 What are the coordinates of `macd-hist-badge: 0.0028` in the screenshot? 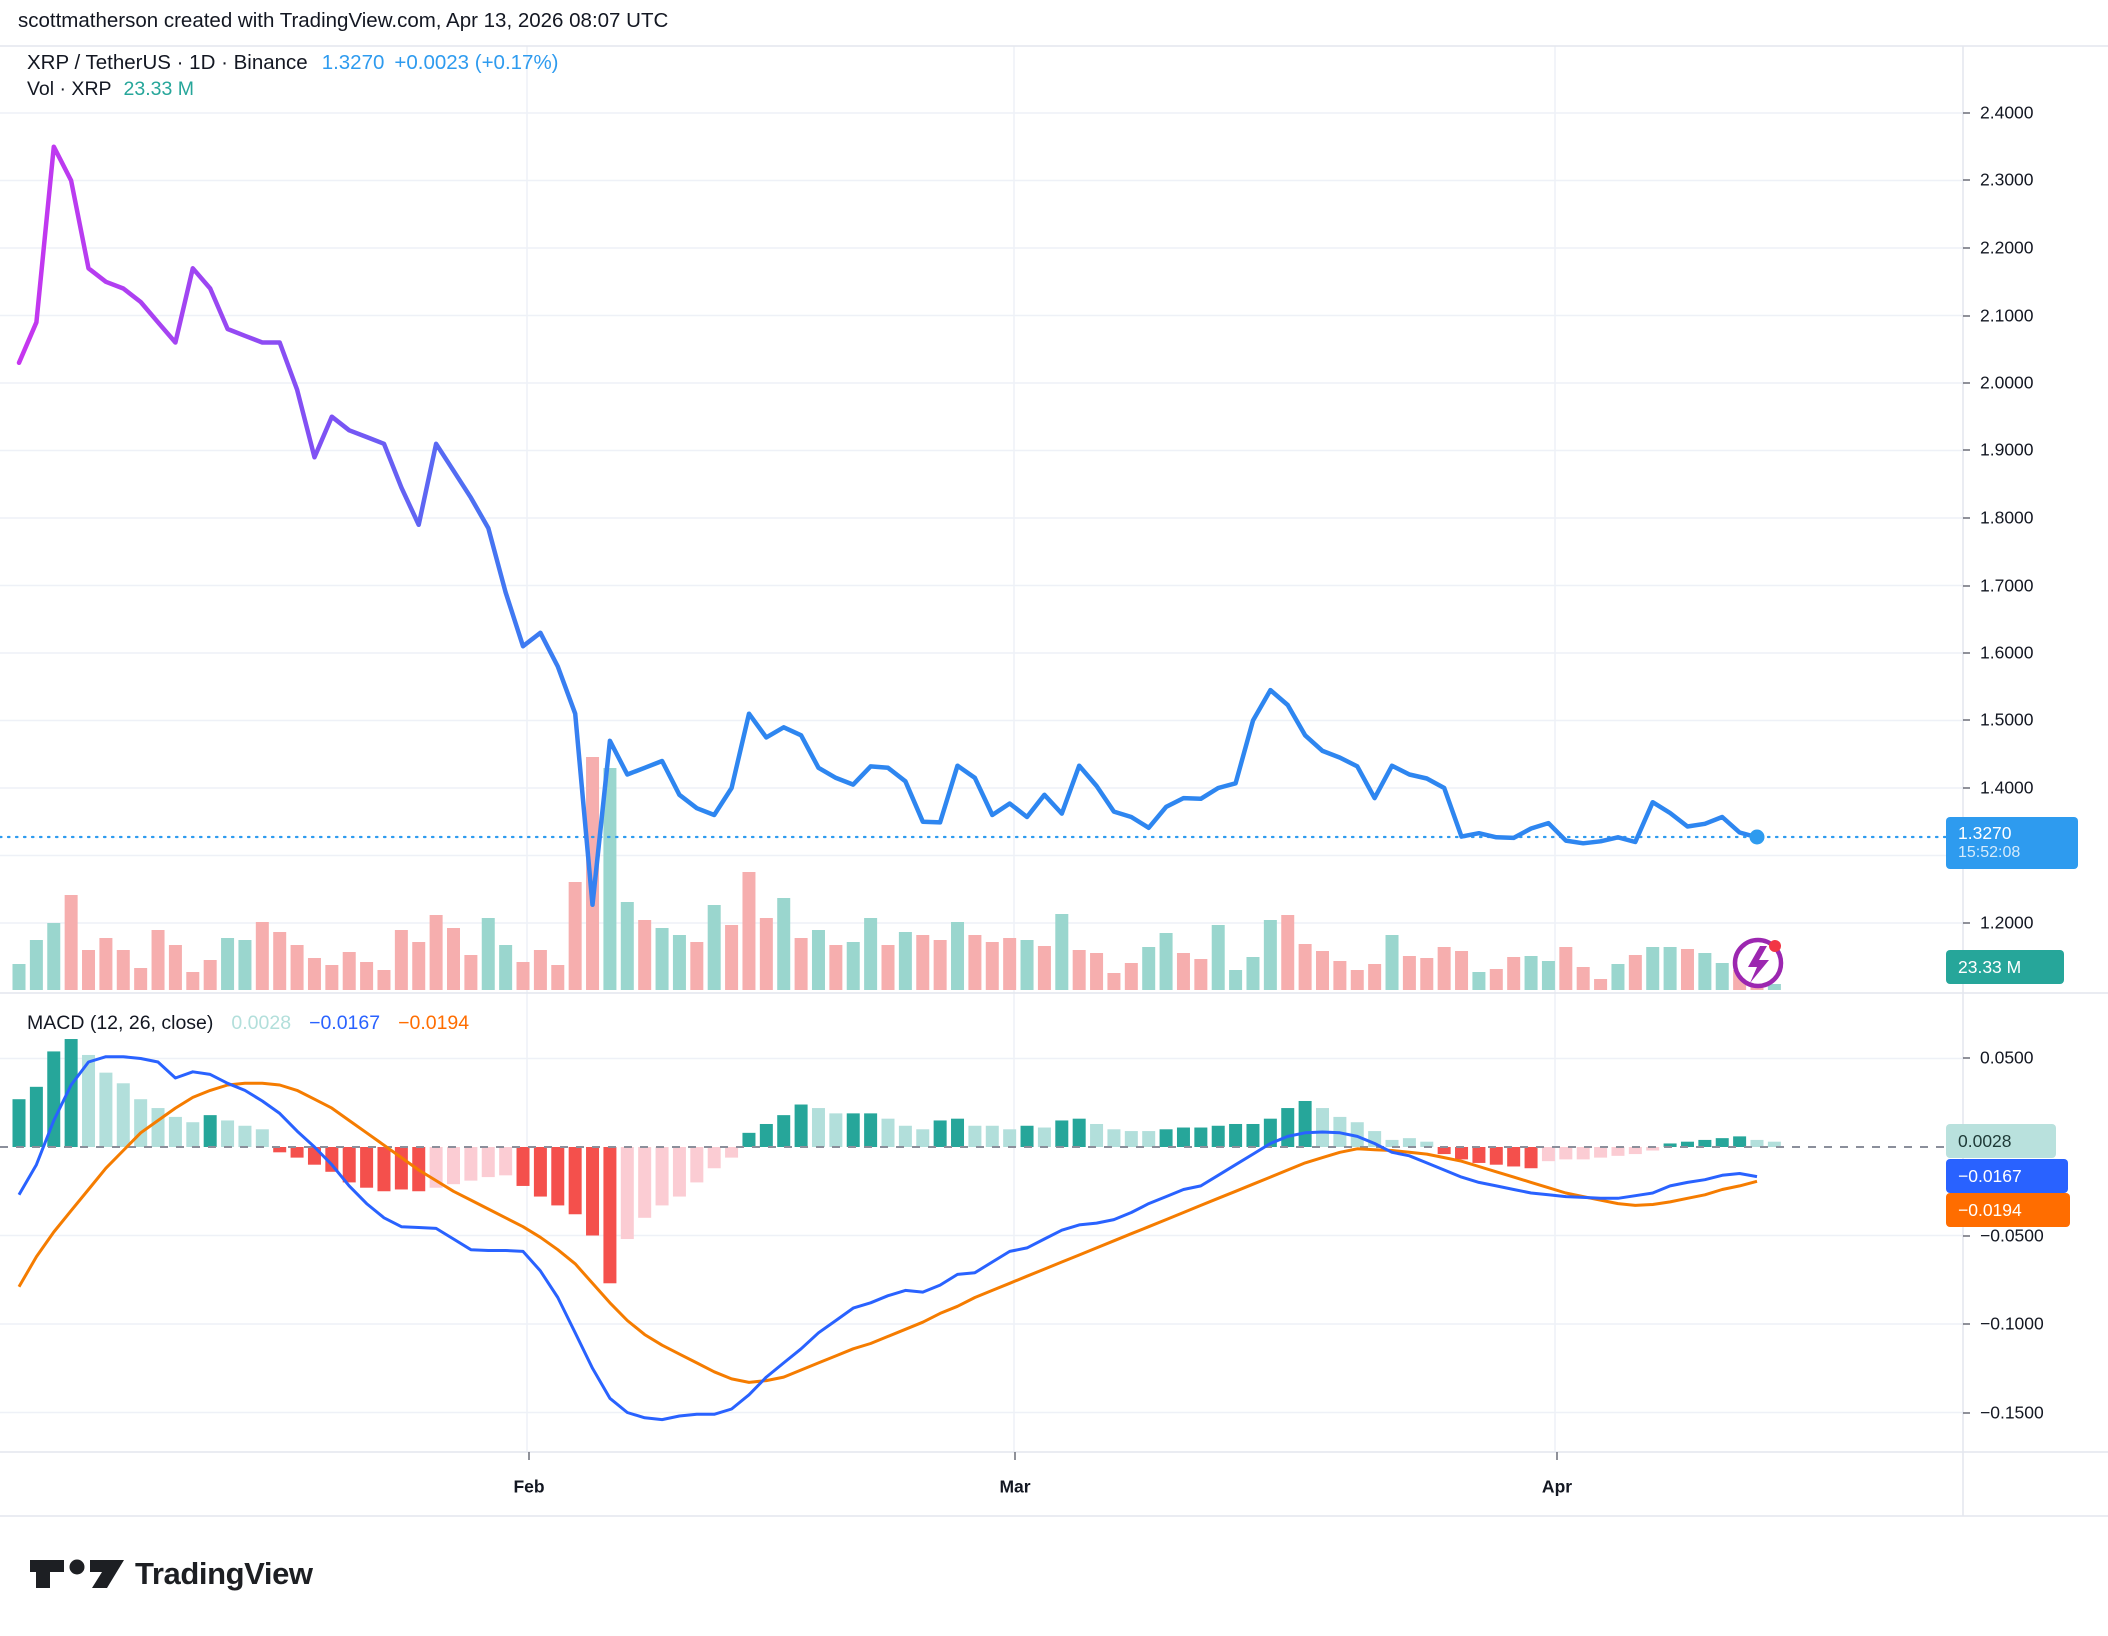 It's located at (2001, 1141).